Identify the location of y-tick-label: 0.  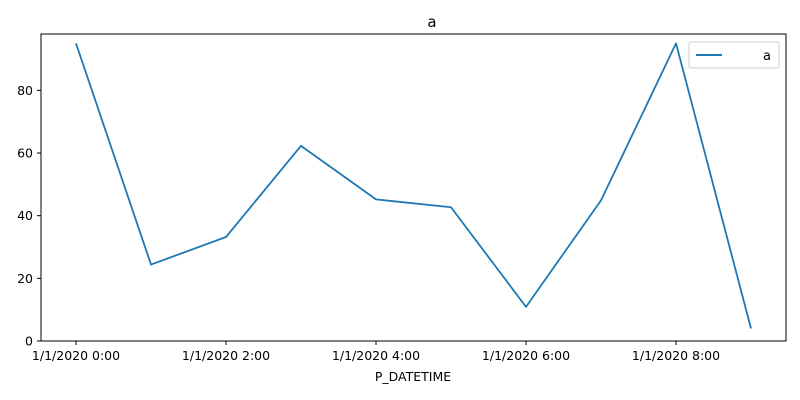
(29, 341).